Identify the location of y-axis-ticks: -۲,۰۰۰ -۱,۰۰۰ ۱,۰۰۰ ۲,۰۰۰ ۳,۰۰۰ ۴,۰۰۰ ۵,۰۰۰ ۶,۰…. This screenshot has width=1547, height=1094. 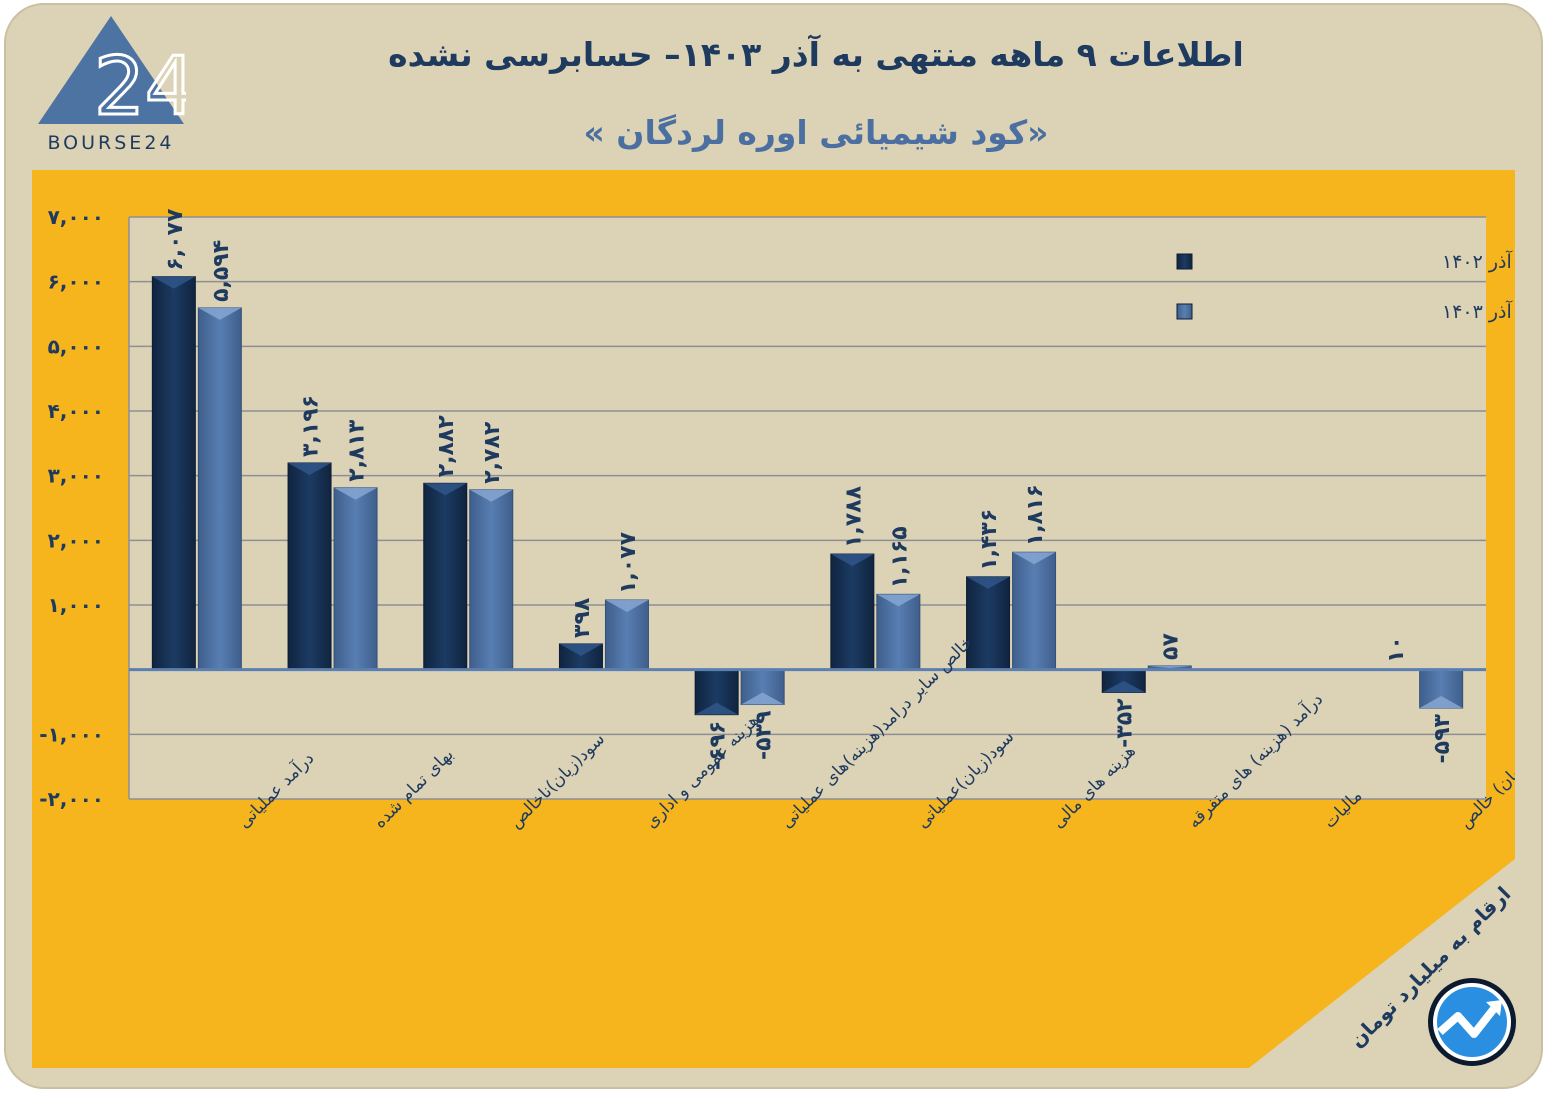
(71, 508).